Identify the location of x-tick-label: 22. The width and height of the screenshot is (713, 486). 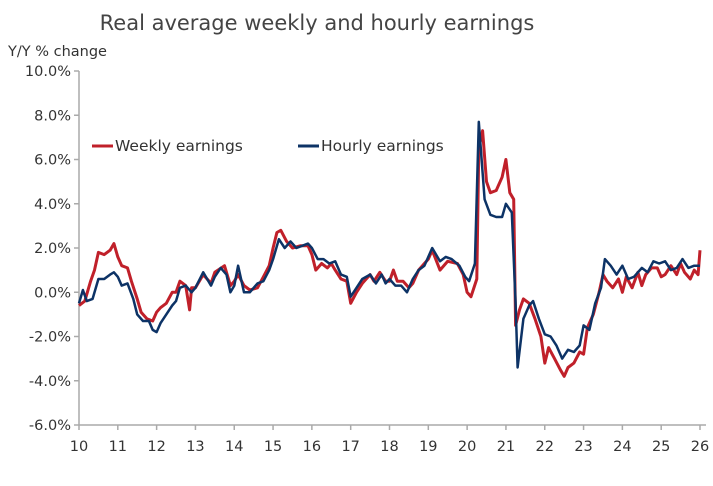
(545, 447).